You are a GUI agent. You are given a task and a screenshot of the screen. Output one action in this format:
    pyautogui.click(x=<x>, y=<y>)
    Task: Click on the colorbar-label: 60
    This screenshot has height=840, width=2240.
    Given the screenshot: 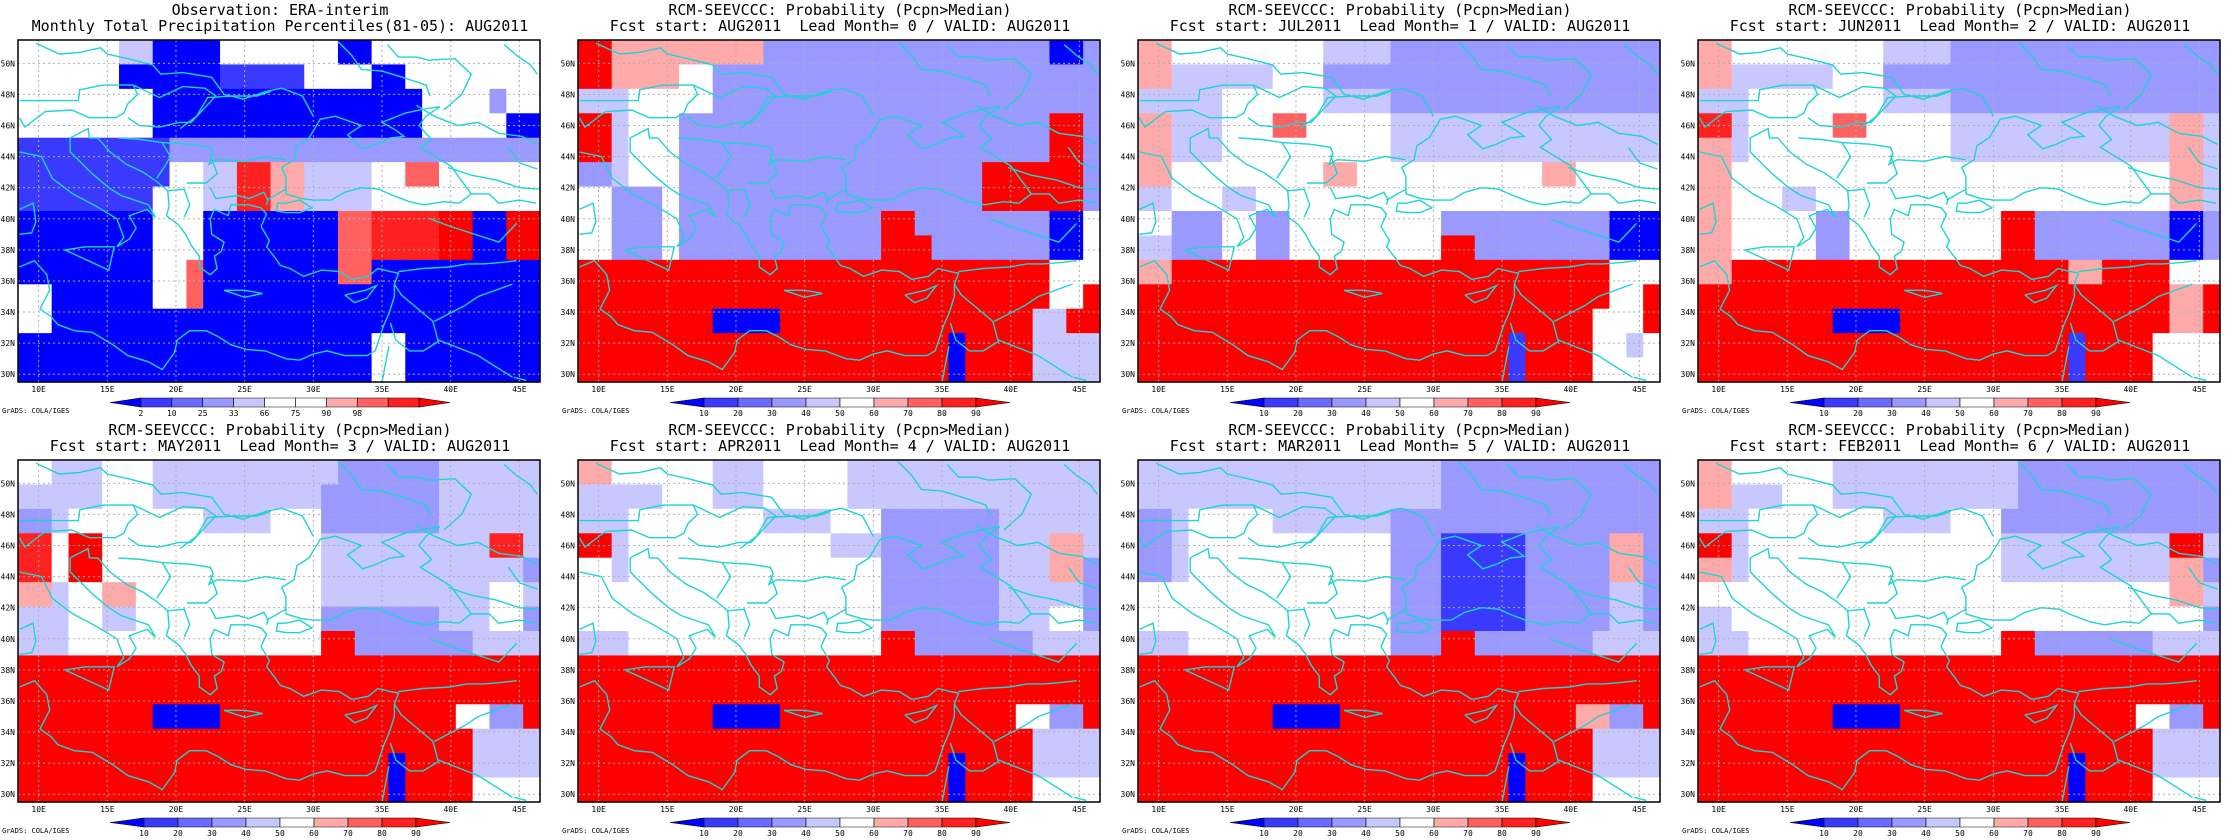 What is the action you would take?
    pyautogui.click(x=1994, y=833)
    